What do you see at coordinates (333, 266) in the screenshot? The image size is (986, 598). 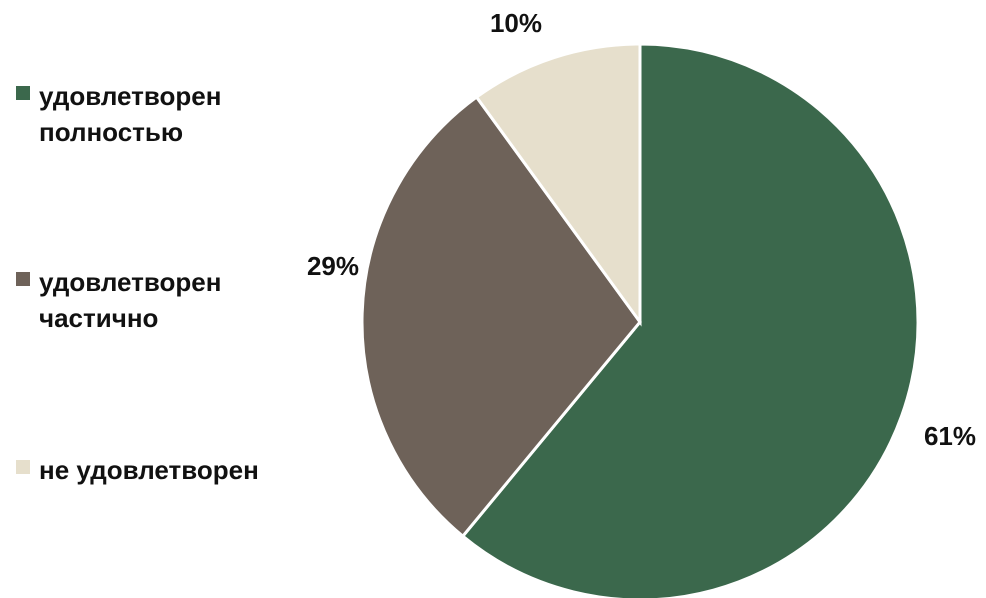 I see `data-label: 29%` at bounding box center [333, 266].